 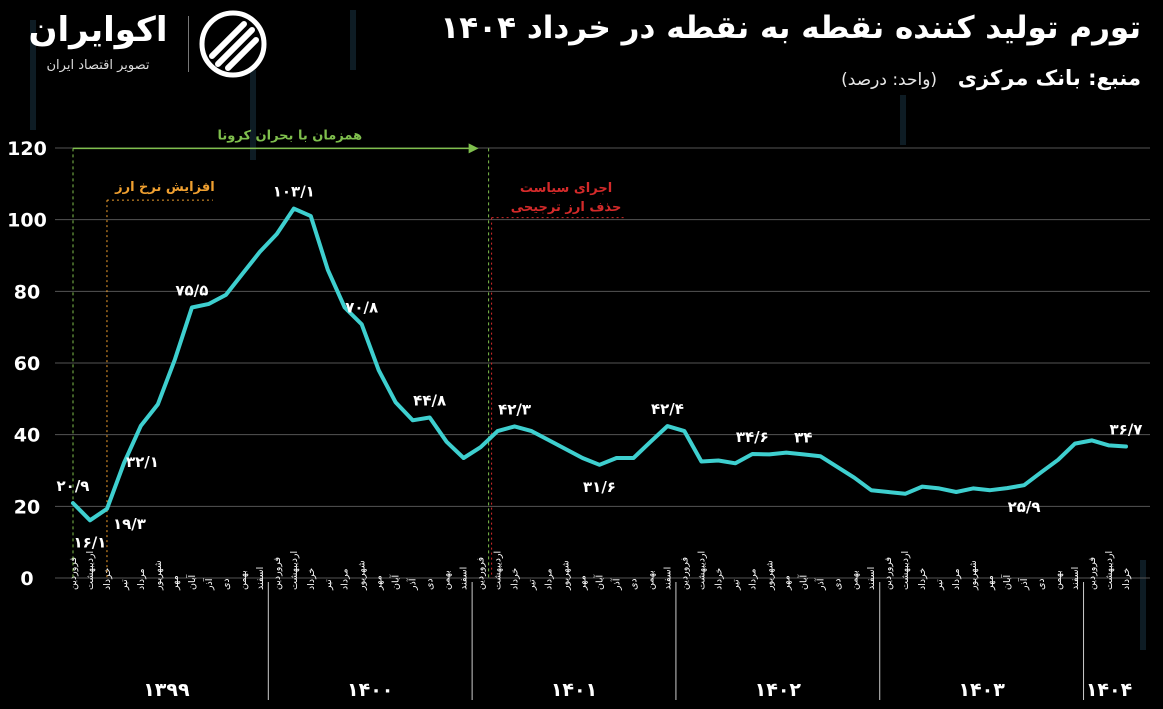 I want to click on data-label: ۳۴, so click(x=803, y=437).